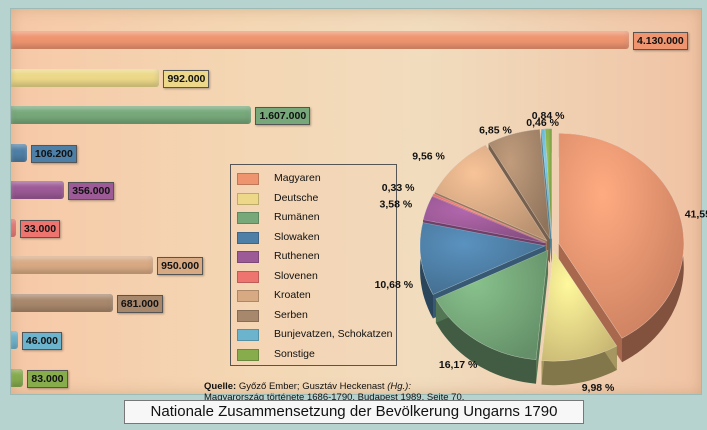 Image resolution: width=707 pixels, height=430 pixels. What do you see at coordinates (62, 302) in the screenshot?
I see `bar-serben` at bounding box center [62, 302].